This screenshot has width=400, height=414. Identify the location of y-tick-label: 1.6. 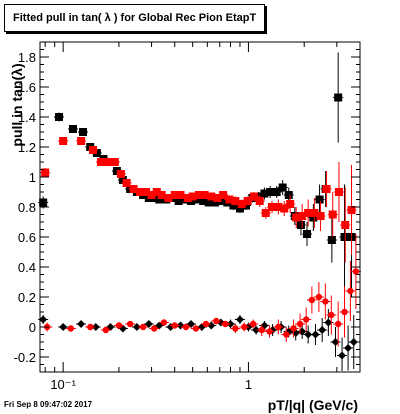
(27, 87).